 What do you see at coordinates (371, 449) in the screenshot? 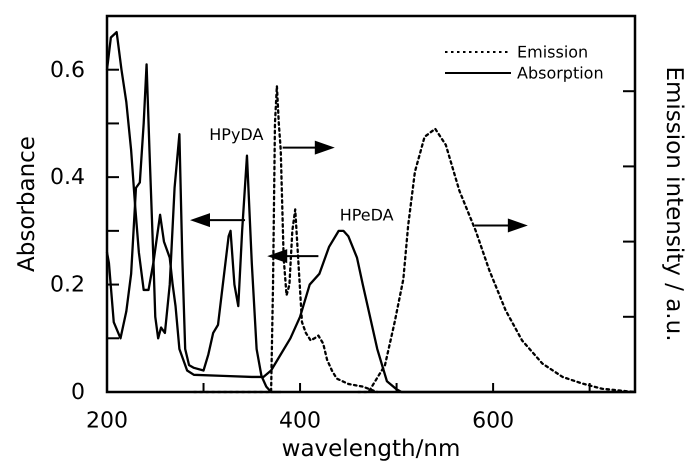
I see `x-axis-title: wavelength/nm` at bounding box center [371, 449].